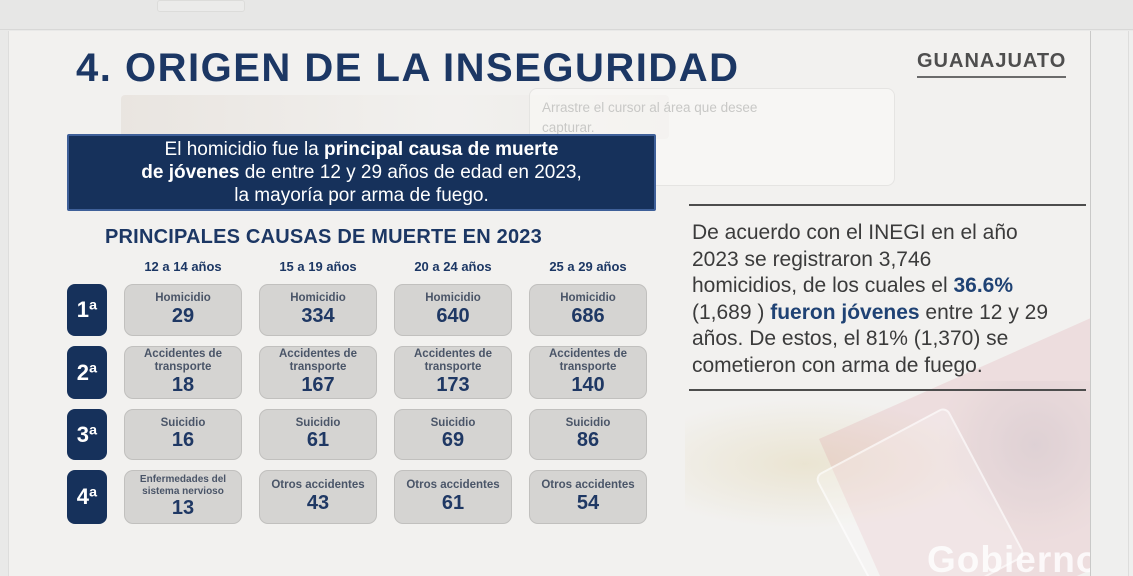 The image size is (1133, 576). I want to click on table-cell: Accidentes de transporte 140, so click(588, 372).